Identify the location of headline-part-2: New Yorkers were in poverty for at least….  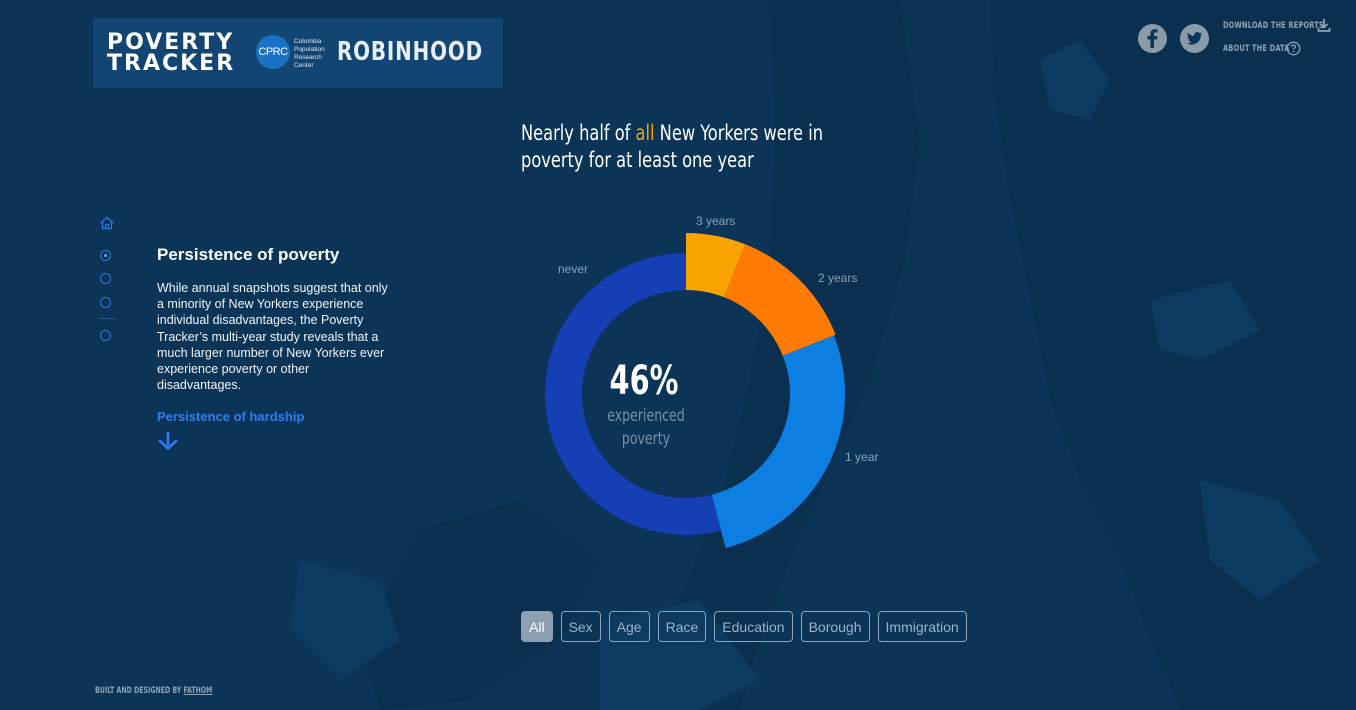
(672, 146).